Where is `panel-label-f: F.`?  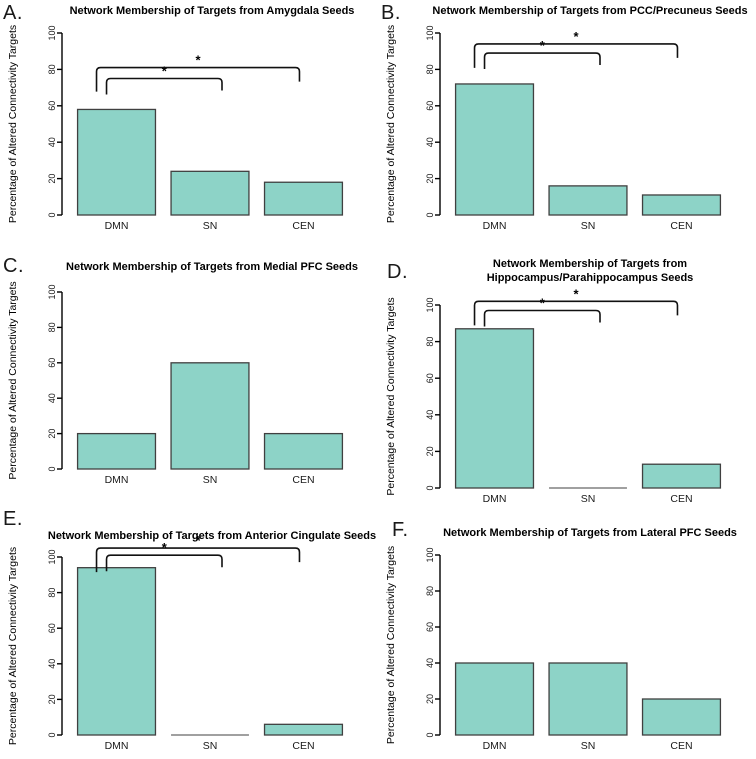
panel-label-f: F. is located at coordinates (400, 530).